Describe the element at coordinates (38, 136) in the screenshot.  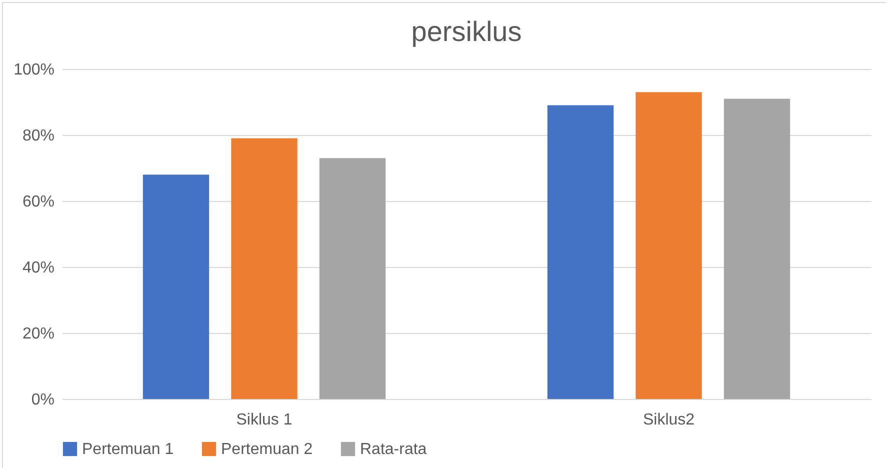
I see `y-tick-label: 80%` at that location.